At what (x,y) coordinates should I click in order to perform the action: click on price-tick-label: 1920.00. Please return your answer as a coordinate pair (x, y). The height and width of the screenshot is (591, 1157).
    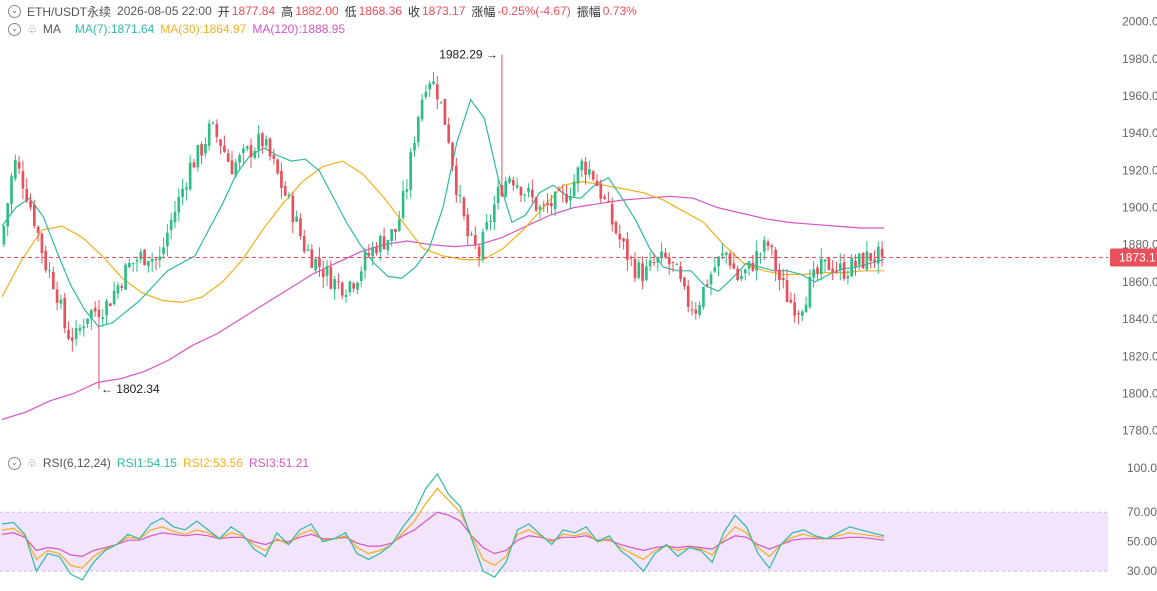
    Looking at the image, I should click on (1139, 170).